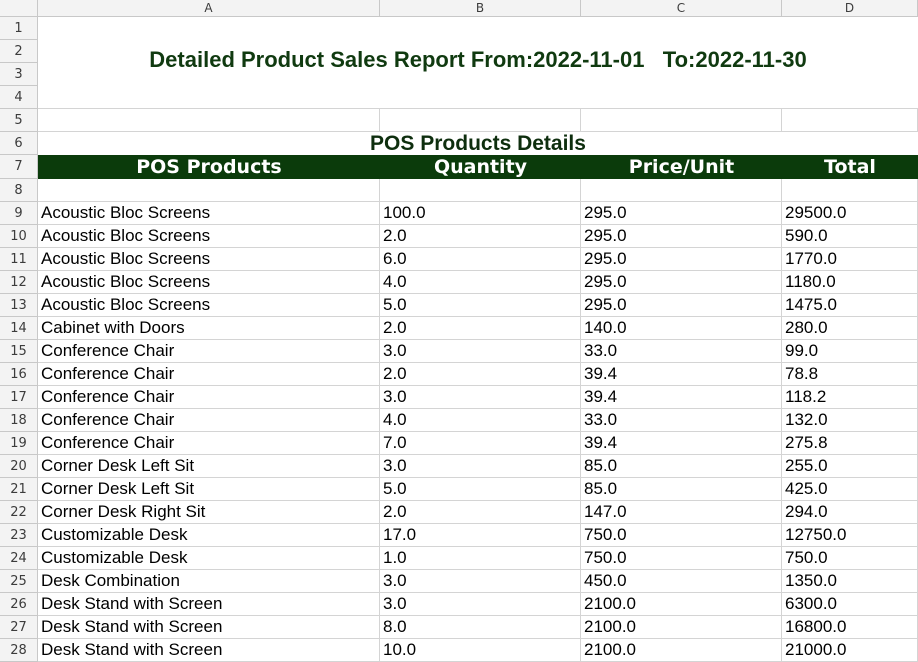  I want to click on cell-total: 255.0, so click(850, 466).